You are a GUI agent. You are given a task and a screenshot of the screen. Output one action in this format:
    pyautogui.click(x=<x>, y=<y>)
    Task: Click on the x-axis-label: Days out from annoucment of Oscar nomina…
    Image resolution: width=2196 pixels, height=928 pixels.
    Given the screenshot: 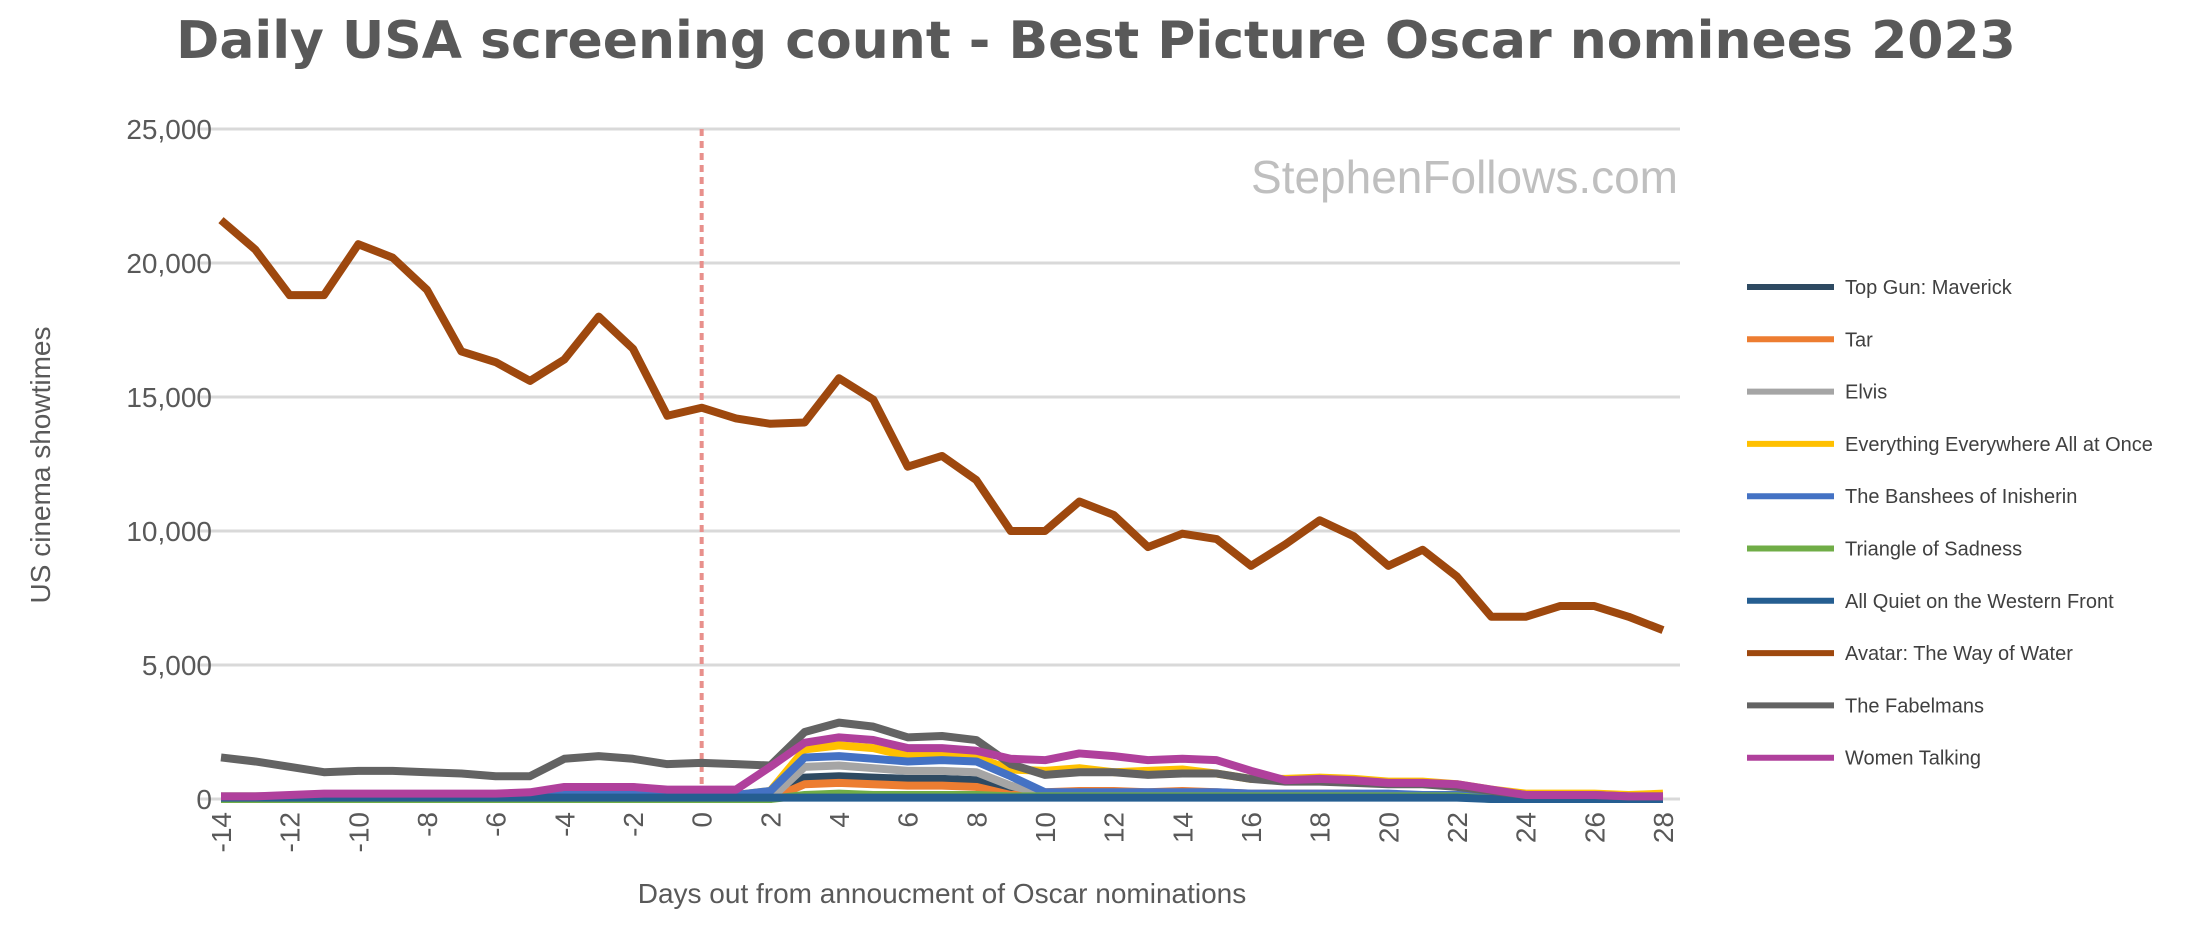 What is the action you would take?
    pyautogui.click(x=942, y=893)
    